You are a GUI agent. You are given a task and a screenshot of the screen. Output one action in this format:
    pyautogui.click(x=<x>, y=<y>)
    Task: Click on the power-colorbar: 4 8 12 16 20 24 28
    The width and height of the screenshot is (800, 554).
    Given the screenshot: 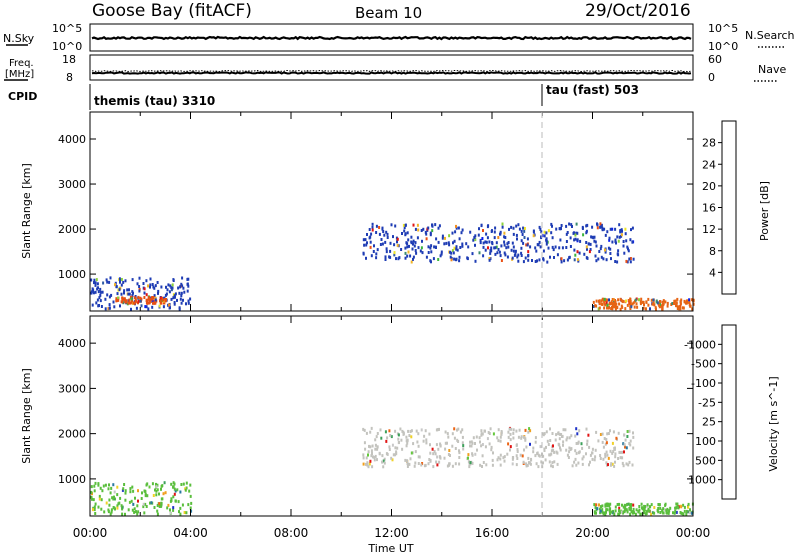 What is the action you would take?
    pyautogui.click(x=719, y=207)
    